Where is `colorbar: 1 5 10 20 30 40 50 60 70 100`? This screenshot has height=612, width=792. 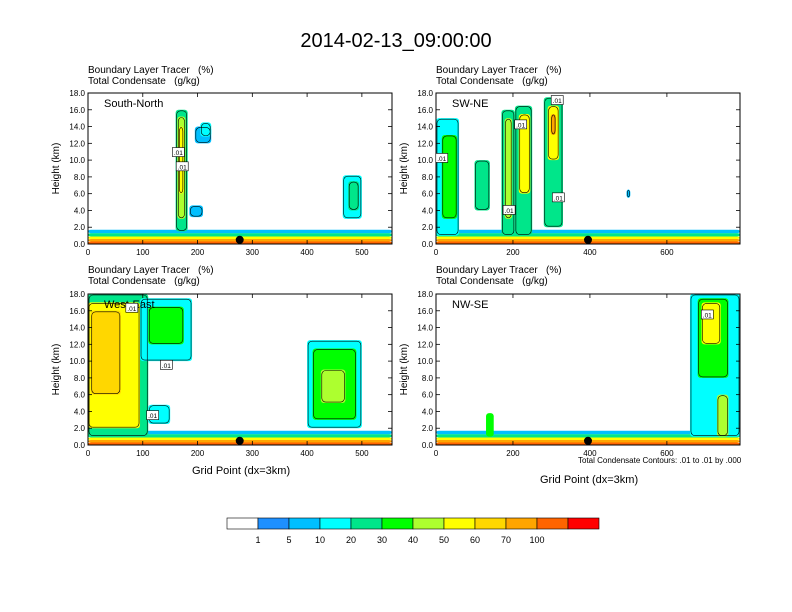
colorbar: 1 5 10 20 30 40 50 60 70 100 is located at coordinates (413, 531).